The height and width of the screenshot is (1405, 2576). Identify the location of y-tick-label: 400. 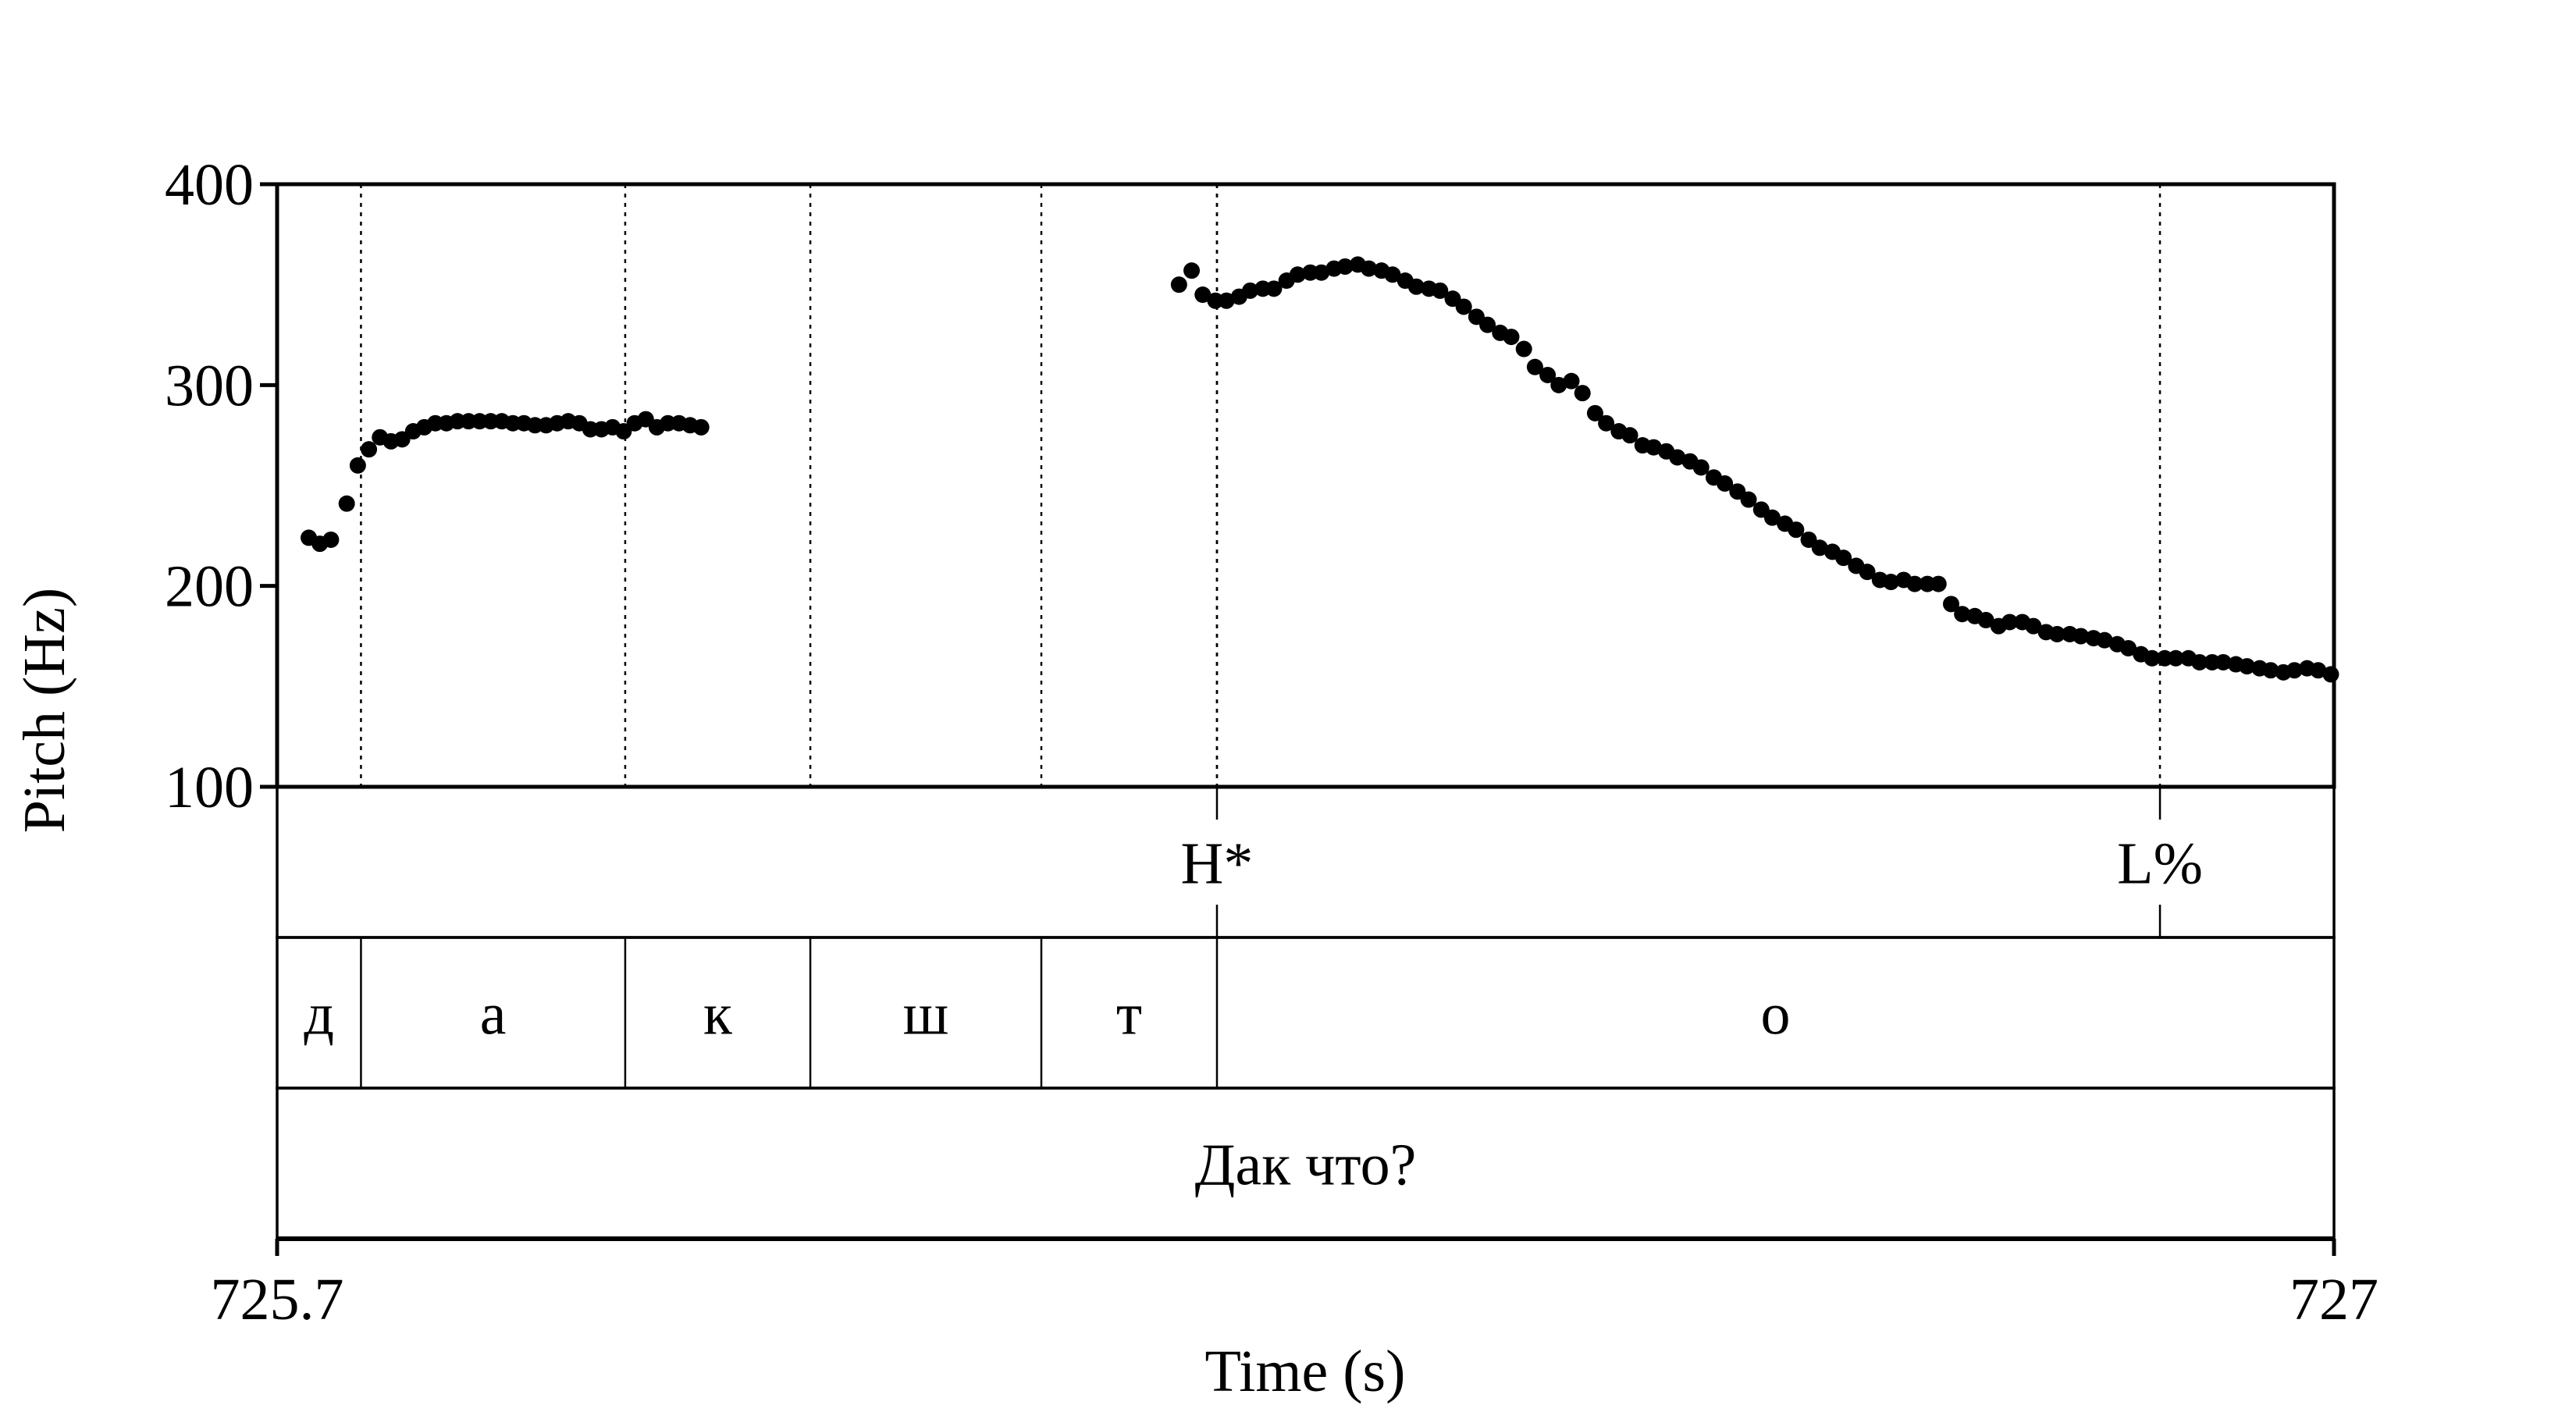
(210, 185).